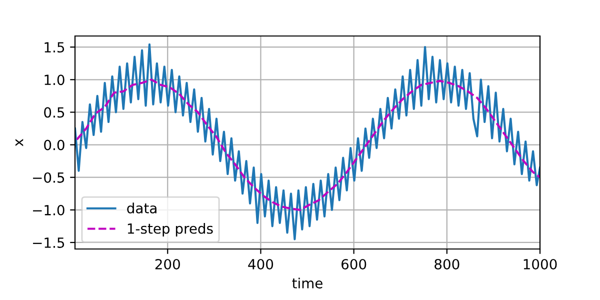  Describe the element at coordinates (354, 264) in the screenshot. I see `x-tick-label: 600` at that location.